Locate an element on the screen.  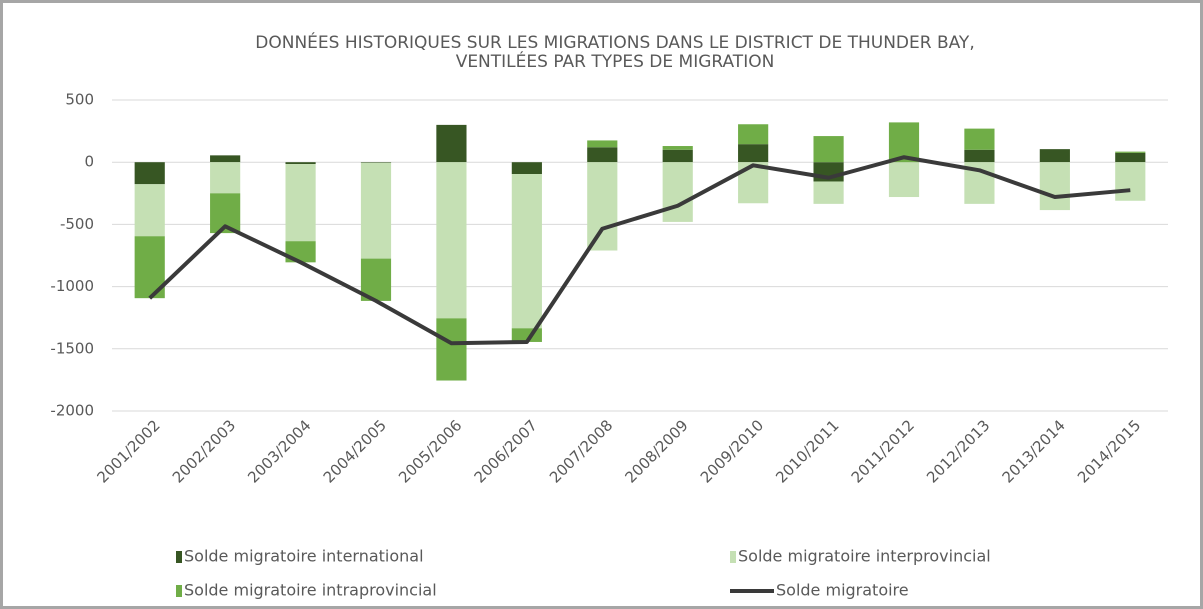
y-tick-label: -2000 is located at coordinates (72, 411).